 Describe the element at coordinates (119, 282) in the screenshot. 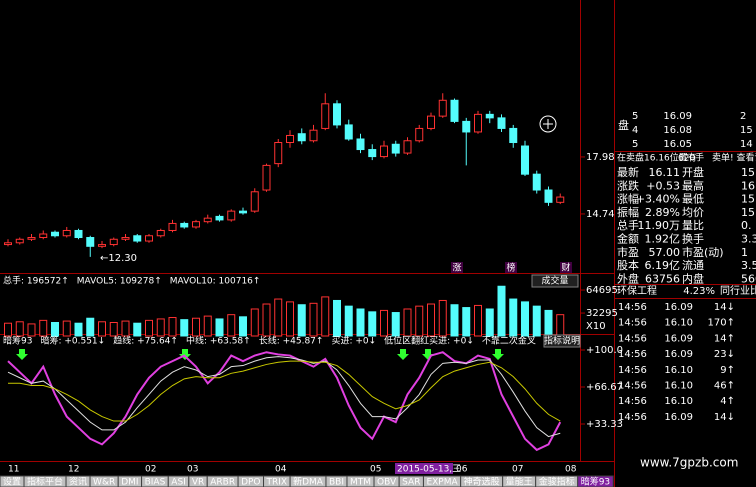

I see `panel-header-item: MAVOL5: 109278↑` at that location.